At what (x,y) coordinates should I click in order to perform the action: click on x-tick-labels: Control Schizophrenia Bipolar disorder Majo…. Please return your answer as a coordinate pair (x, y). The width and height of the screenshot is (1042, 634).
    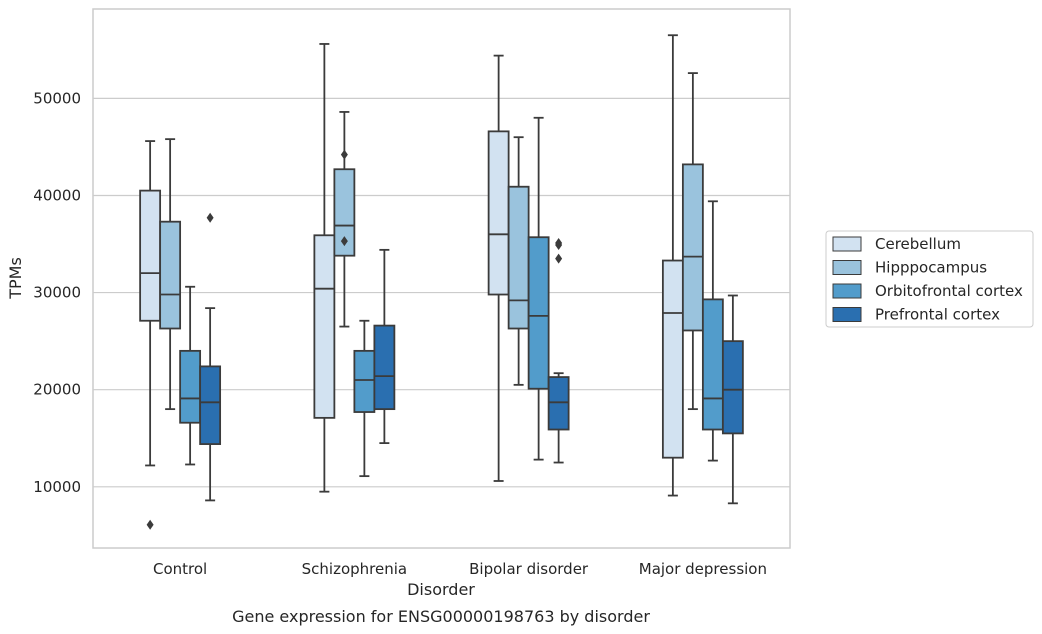
    Looking at the image, I should click on (460, 569).